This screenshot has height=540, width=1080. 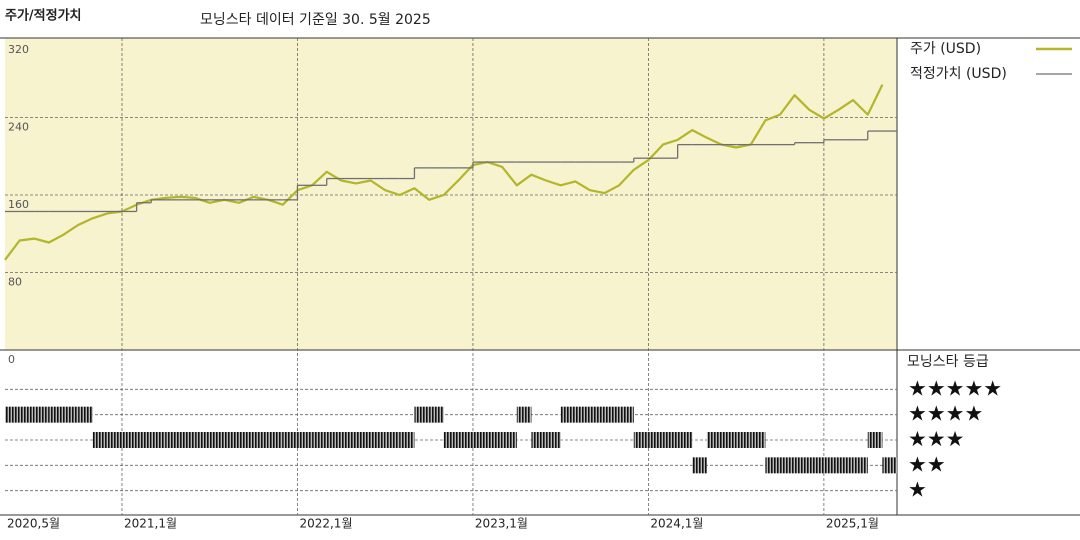 I want to click on rating-label: ★★, so click(x=927, y=464).